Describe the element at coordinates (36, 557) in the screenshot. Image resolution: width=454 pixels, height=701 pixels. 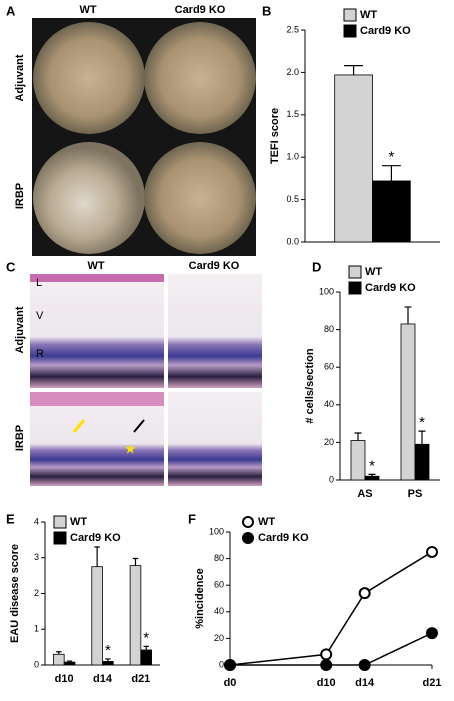
I see `y-tick-label: 3` at that location.